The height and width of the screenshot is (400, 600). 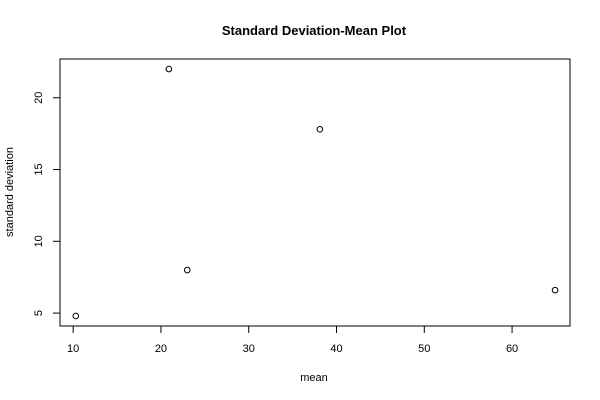 I want to click on x-tick-label: 20, so click(x=161, y=349).